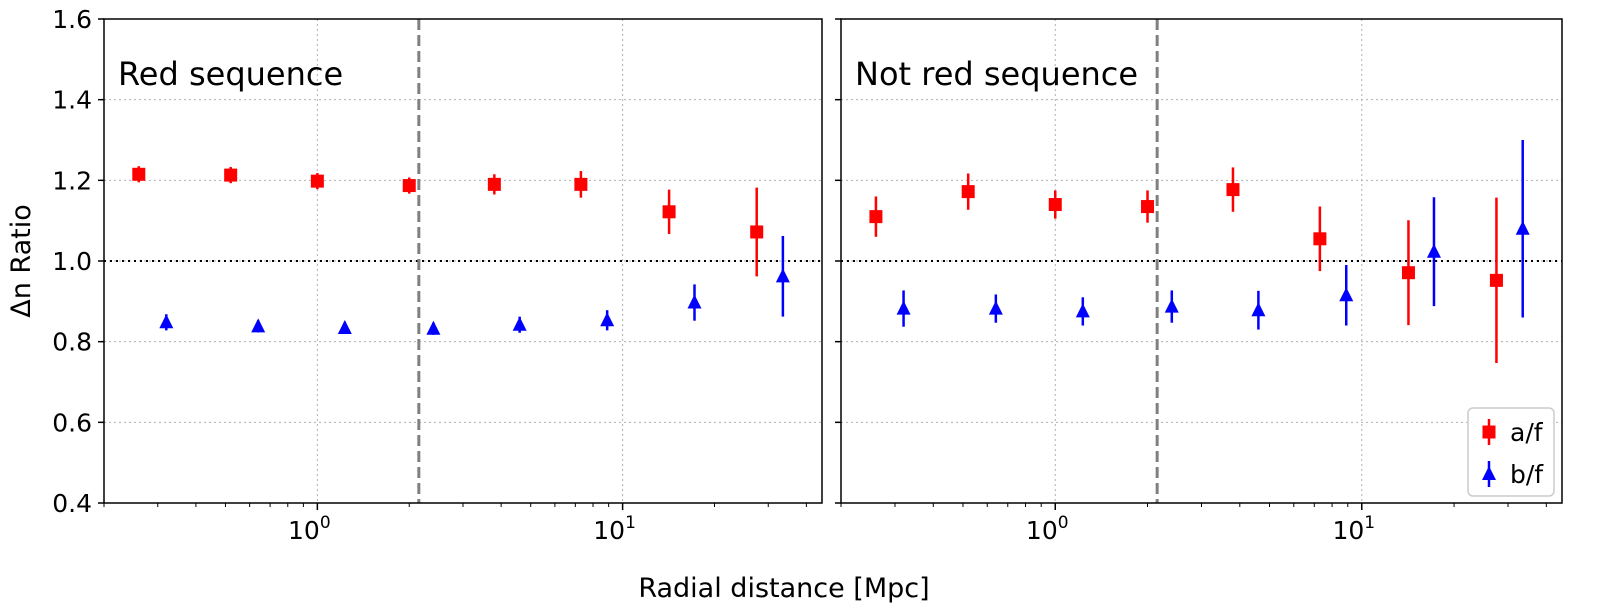  What do you see at coordinates (1527, 474) in the screenshot?
I see `legend-label: b/f` at bounding box center [1527, 474].